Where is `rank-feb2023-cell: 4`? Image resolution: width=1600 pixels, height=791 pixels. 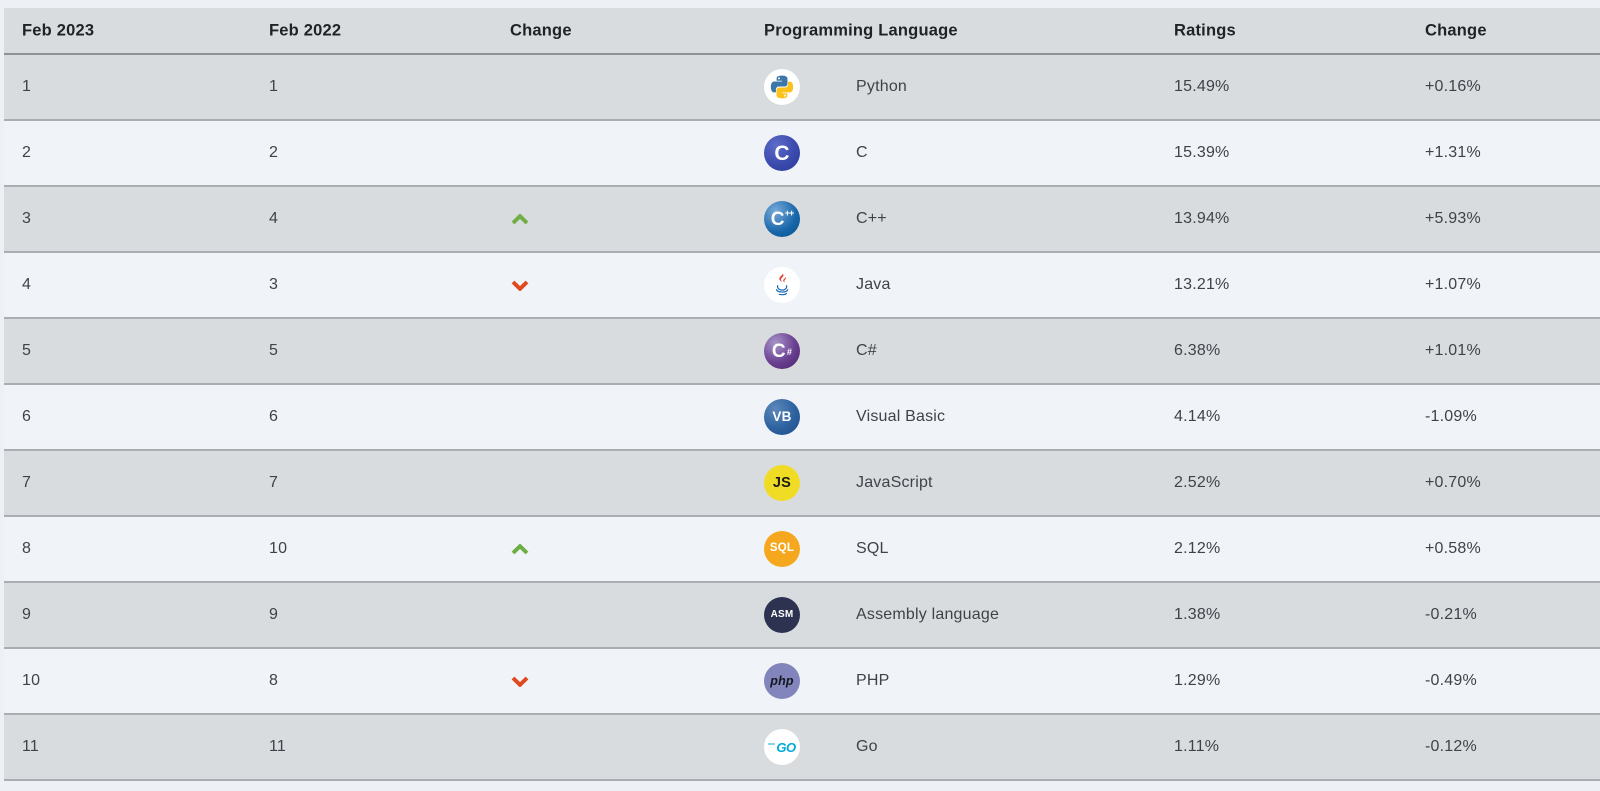
rank-feb2023-cell: 4 is located at coordinates (27, 284).